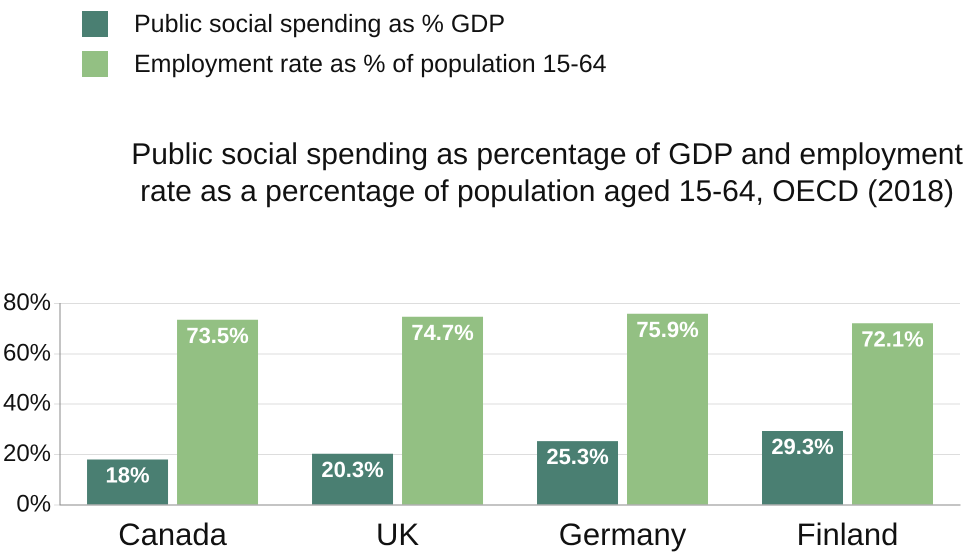  What do you see at coordinates (802, 447) in the screenshot?
I see `data-label: 29.3%` at bounding box center [802, 447].